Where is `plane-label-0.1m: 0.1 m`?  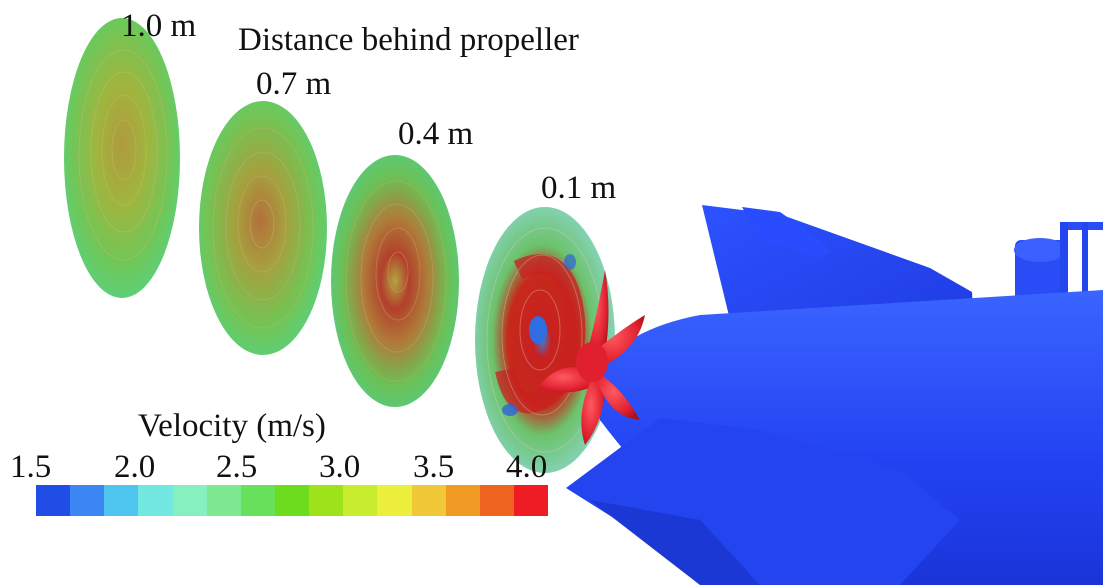
plane-label-0.1m: 0.1 m is located at coordinates (579, 188).